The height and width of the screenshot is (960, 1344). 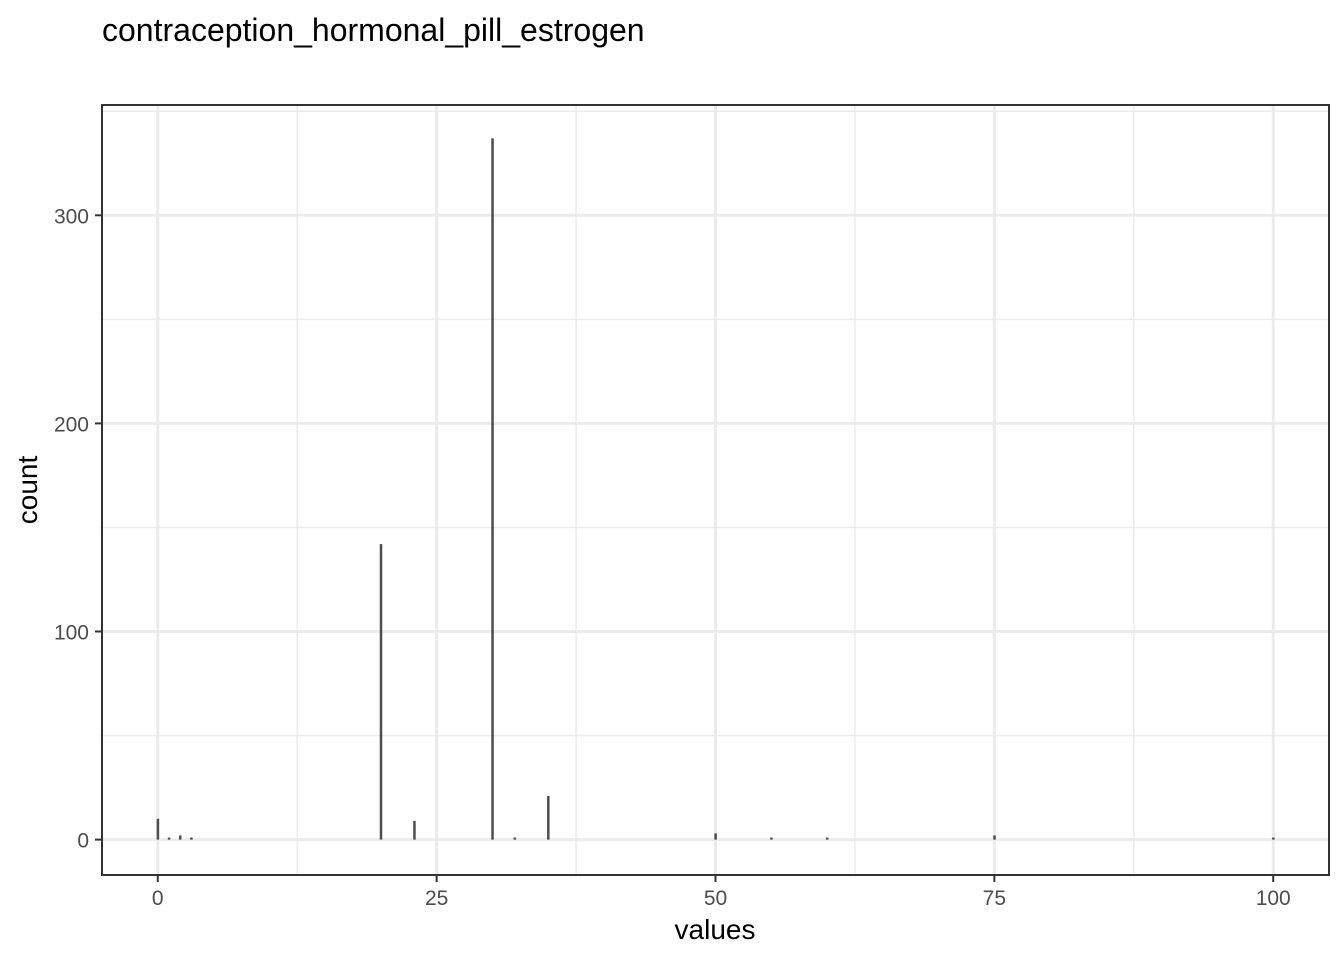 What do you see at coordinates (71, 633) in the screenshot?
I see `y-tick-label: 100` at bounding box center [71, 633].